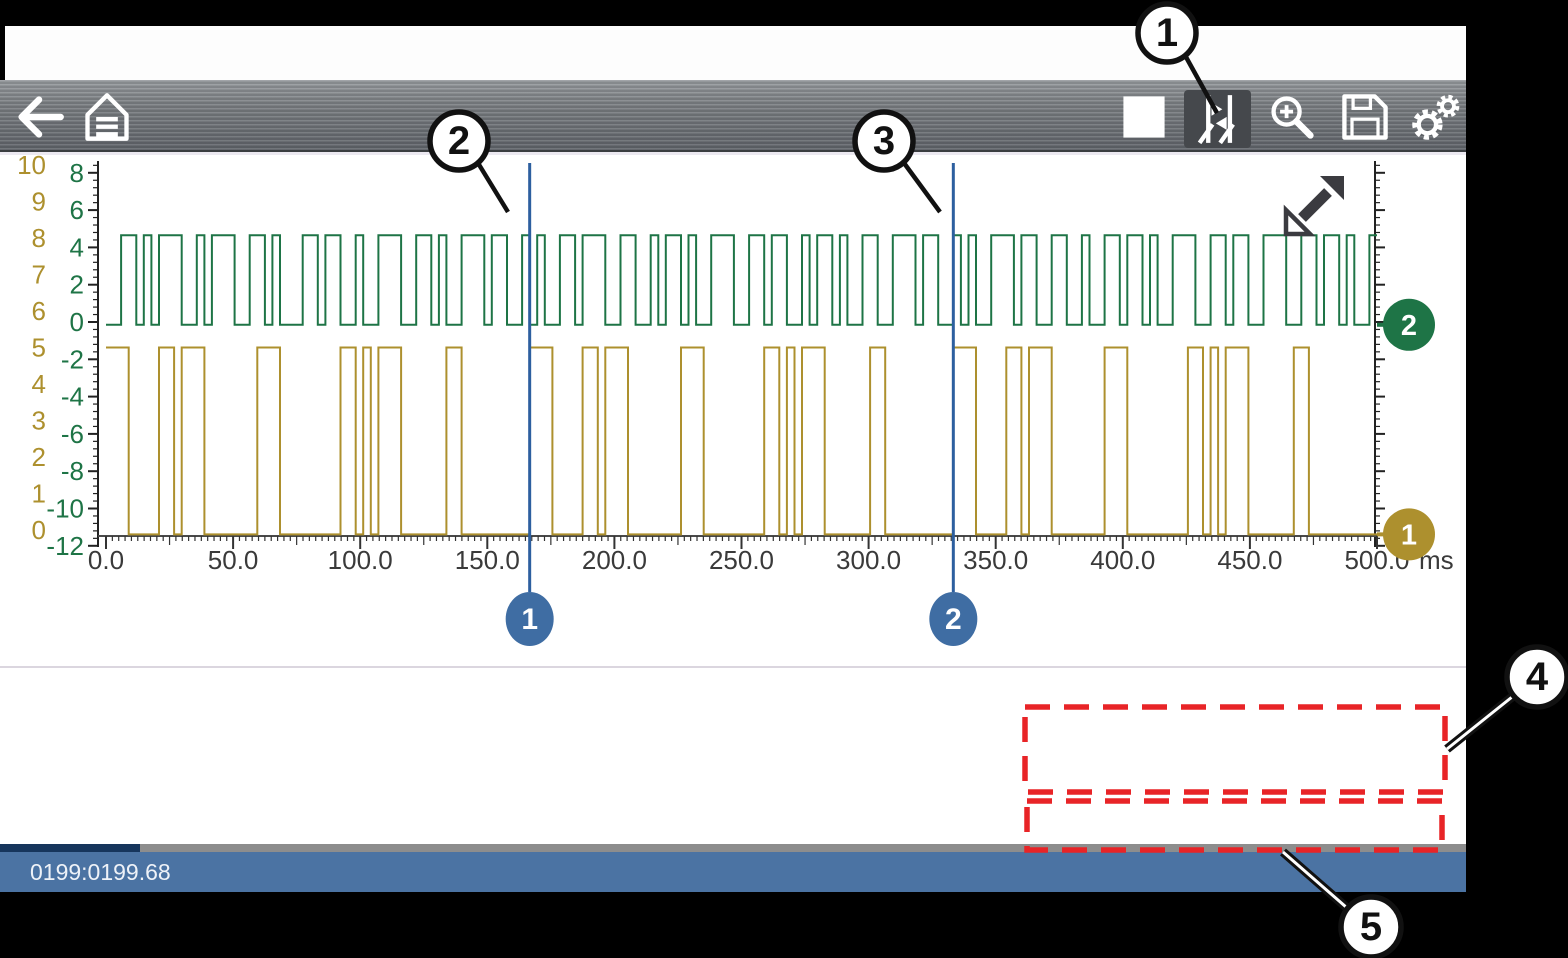 The width and height of the screenshot is (1568, 958). What do you see at coordinates (106, 560) in the screenshot?
I see `svg-text: 0.0` at bounding box center [106, 560].